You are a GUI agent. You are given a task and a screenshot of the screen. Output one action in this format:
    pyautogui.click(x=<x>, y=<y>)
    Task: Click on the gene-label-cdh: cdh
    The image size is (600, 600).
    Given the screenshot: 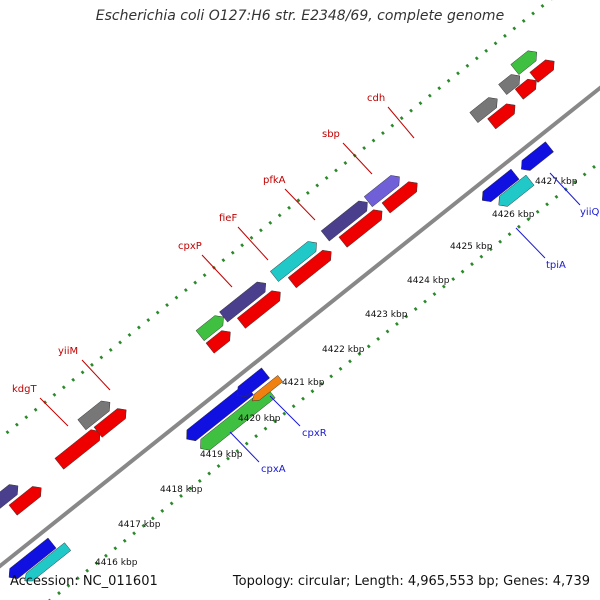 What is the action you would take?
    pyautogui.click(x=376, y=98)
    